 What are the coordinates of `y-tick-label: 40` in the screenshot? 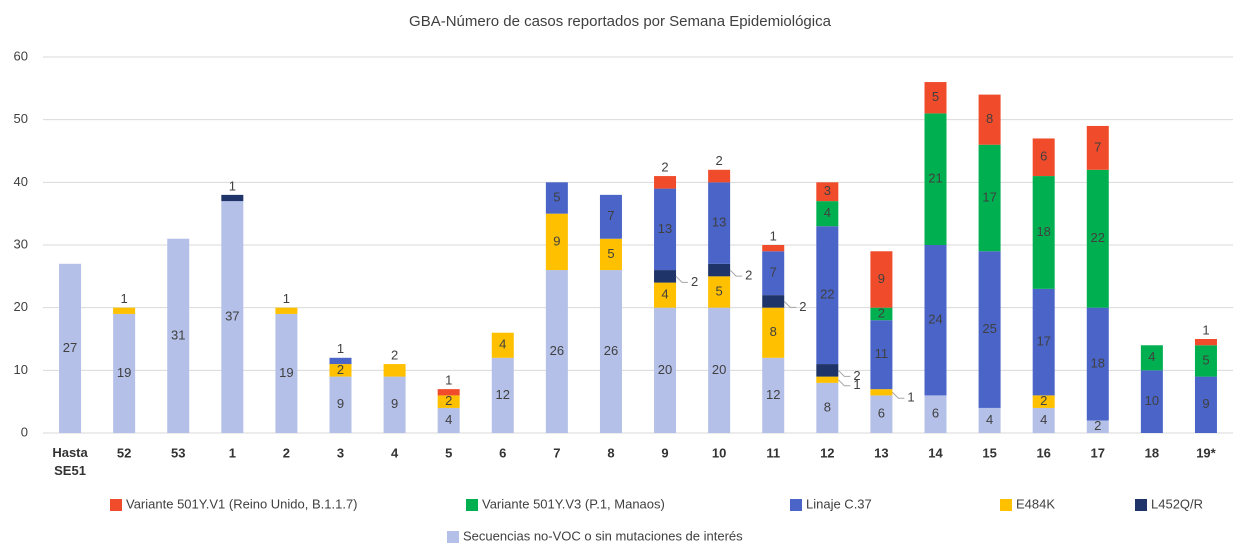 It's located at (21, 181).